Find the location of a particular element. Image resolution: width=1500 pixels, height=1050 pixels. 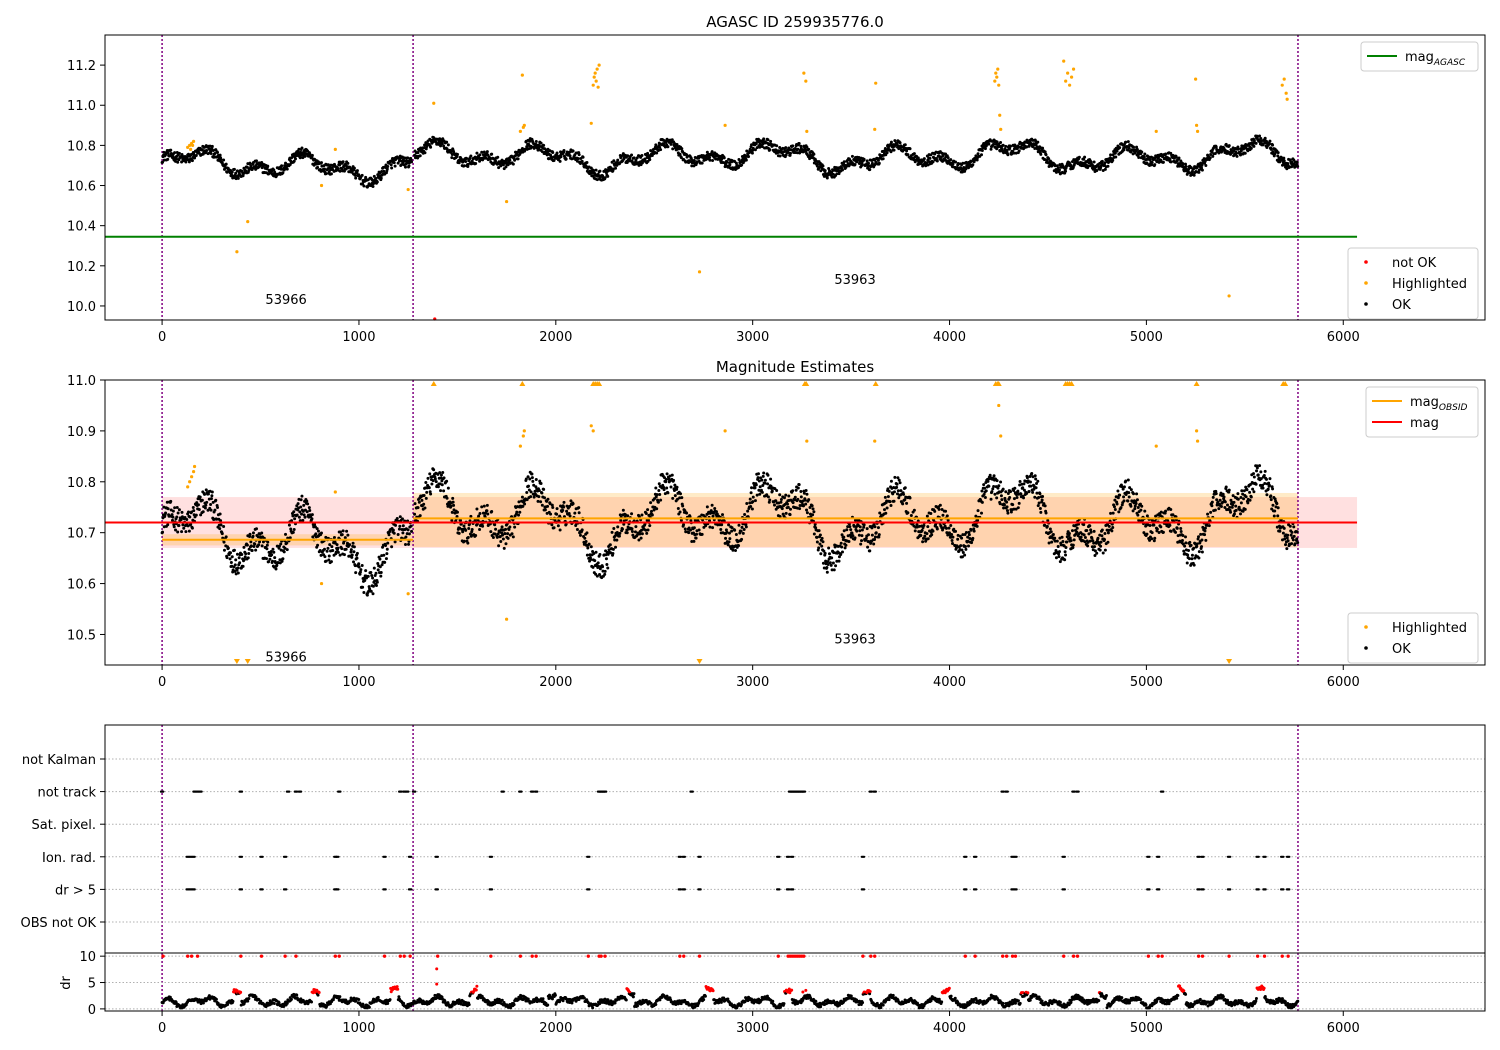

top-y-tick-label: 10.0 is located at coordinates (81, 307).